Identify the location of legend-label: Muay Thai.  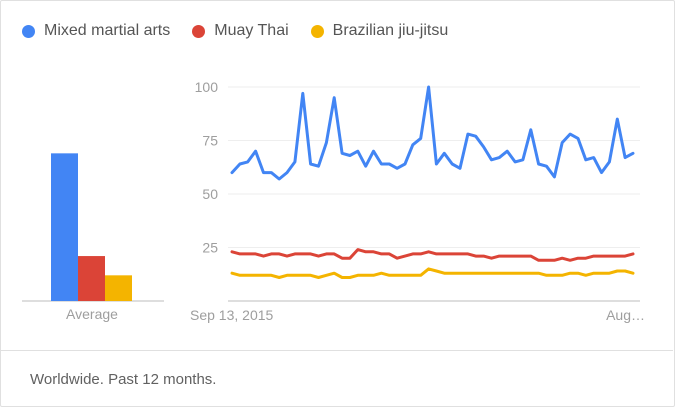
(251, 30).